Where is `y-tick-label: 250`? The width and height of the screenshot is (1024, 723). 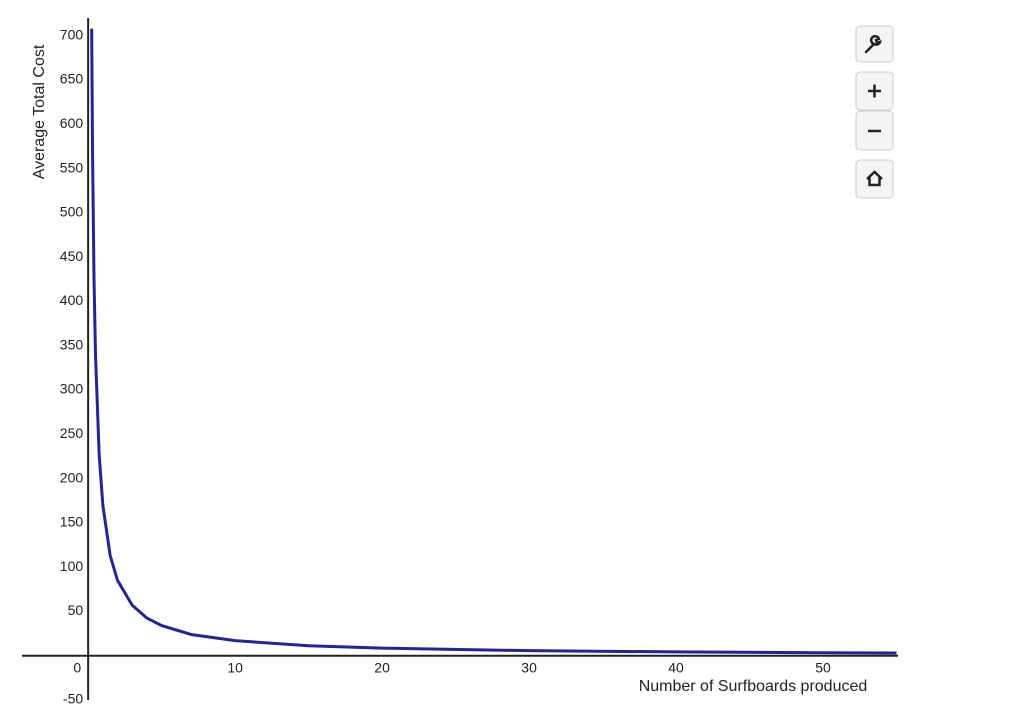 y-tick-label: 250 is located at coordinates (72, 433).